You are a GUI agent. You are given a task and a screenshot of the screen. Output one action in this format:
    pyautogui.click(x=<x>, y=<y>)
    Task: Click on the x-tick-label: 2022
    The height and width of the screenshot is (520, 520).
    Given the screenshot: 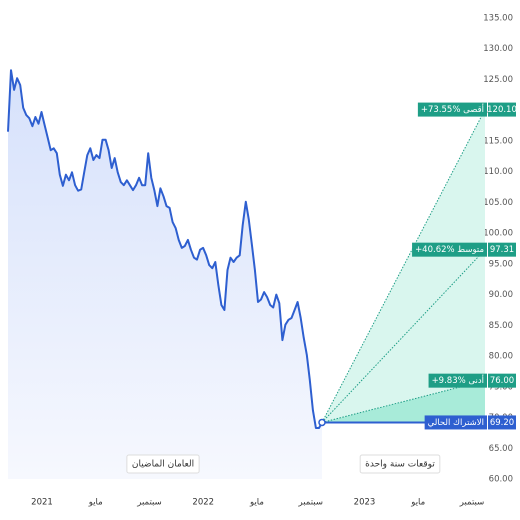 What is the action you would take?
    pyautogui.click(x=203, y=503)
    